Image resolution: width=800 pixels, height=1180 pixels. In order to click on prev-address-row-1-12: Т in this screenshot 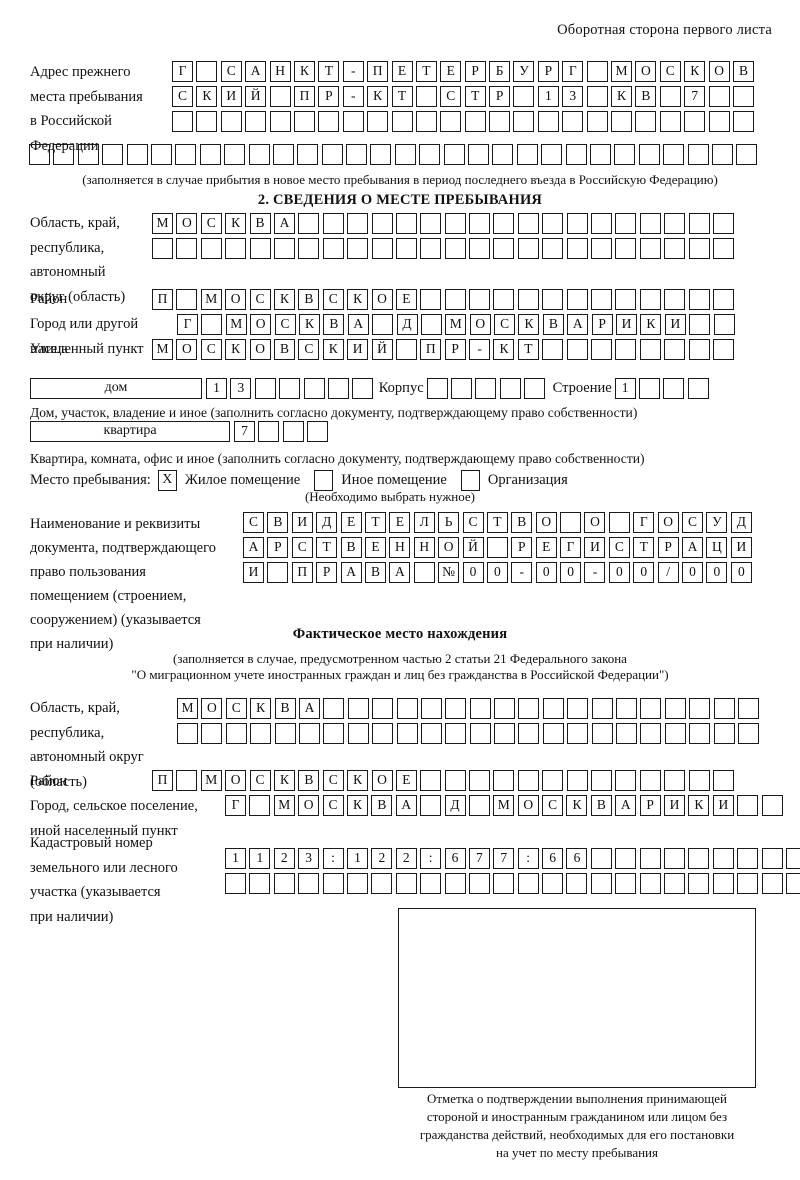, I will do `click(475, 96)`.